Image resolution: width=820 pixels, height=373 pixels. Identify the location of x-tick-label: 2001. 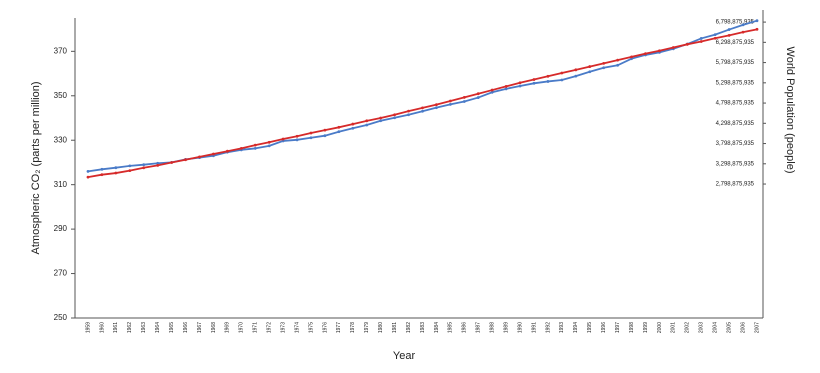
(674, 327).